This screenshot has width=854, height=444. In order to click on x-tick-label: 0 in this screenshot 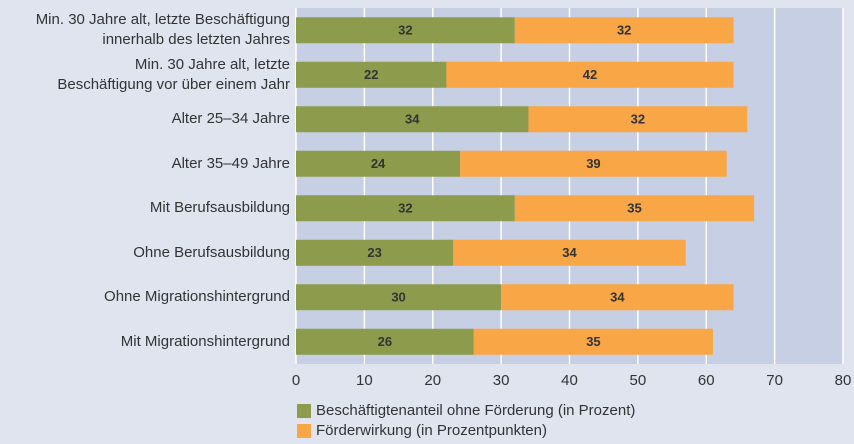, I will do `click(296, 380)`.